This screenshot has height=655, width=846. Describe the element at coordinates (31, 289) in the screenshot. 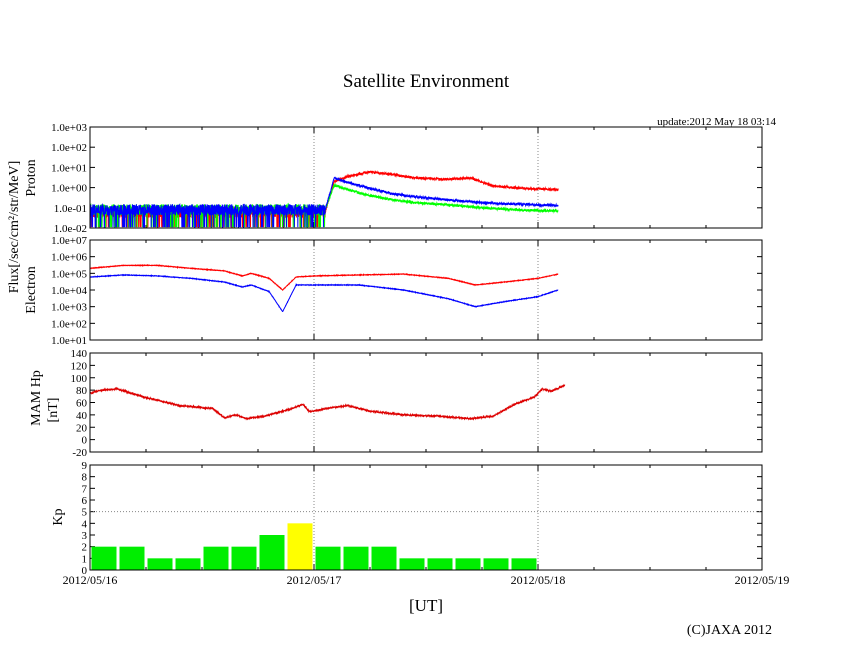

I see `electron-axis-label: Electron` at that location.